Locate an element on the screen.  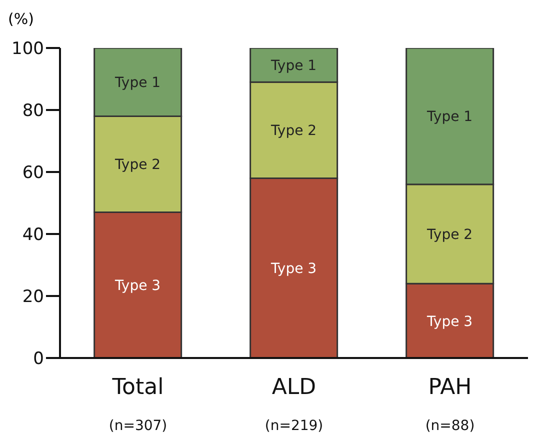
x-tick-label: ALD (n=219) is located at coordinates (294, 404).